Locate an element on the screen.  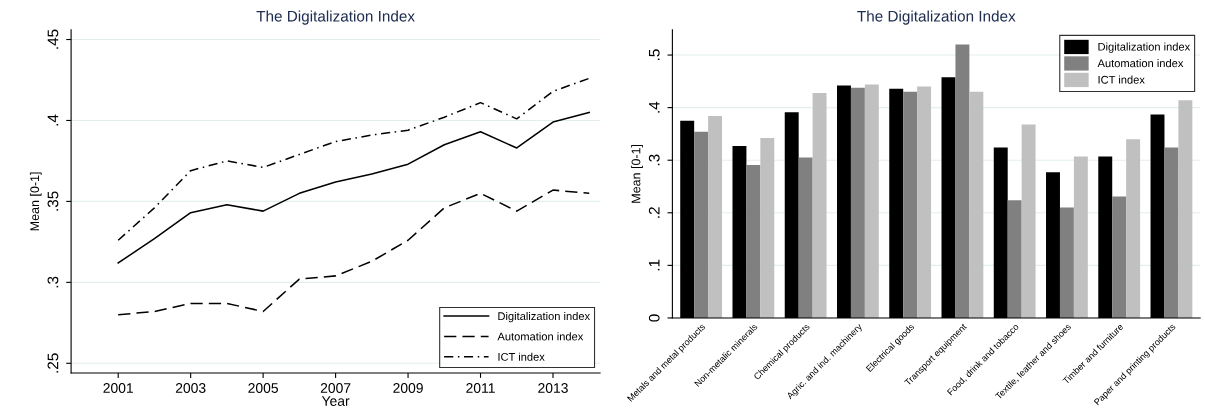
line-series is located at coordinates (353, 187).